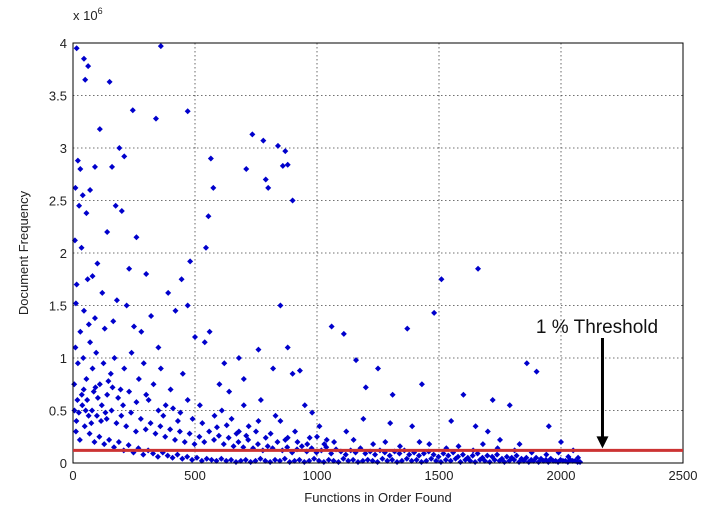 Image resolution: width=701 pixels, height=512 pixels. Describe the element at coordinates (58, 253) in the screenshot. I see `y-tick-labels: 0 0.5 1 1.5 2 2.5 3 3.5 4` at that location.